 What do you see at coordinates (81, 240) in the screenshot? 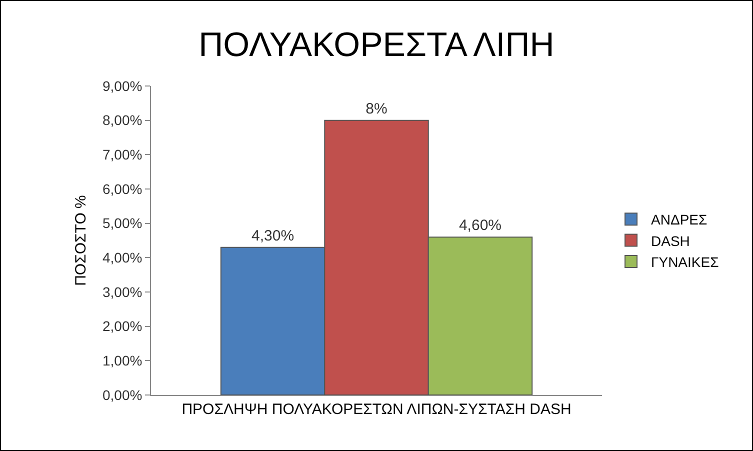
I see `y-axis-title: ΠΟΣΟΣΤΟ %` at bounding box center [81, 240].